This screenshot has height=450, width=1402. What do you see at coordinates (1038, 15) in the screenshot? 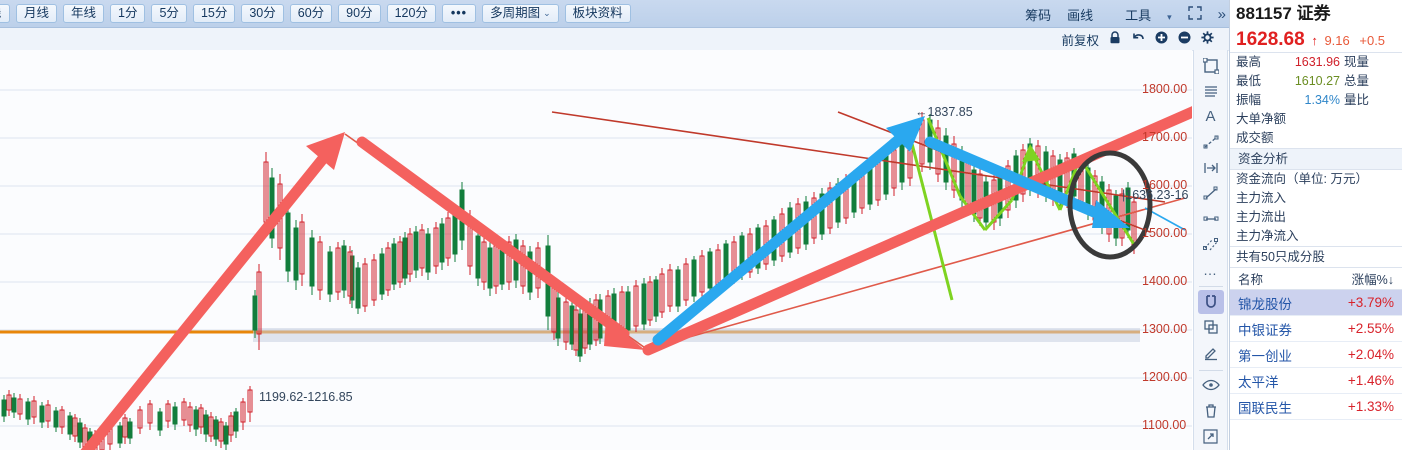
I see `chips-button: 筹码` at bounding box center [1038, 15].